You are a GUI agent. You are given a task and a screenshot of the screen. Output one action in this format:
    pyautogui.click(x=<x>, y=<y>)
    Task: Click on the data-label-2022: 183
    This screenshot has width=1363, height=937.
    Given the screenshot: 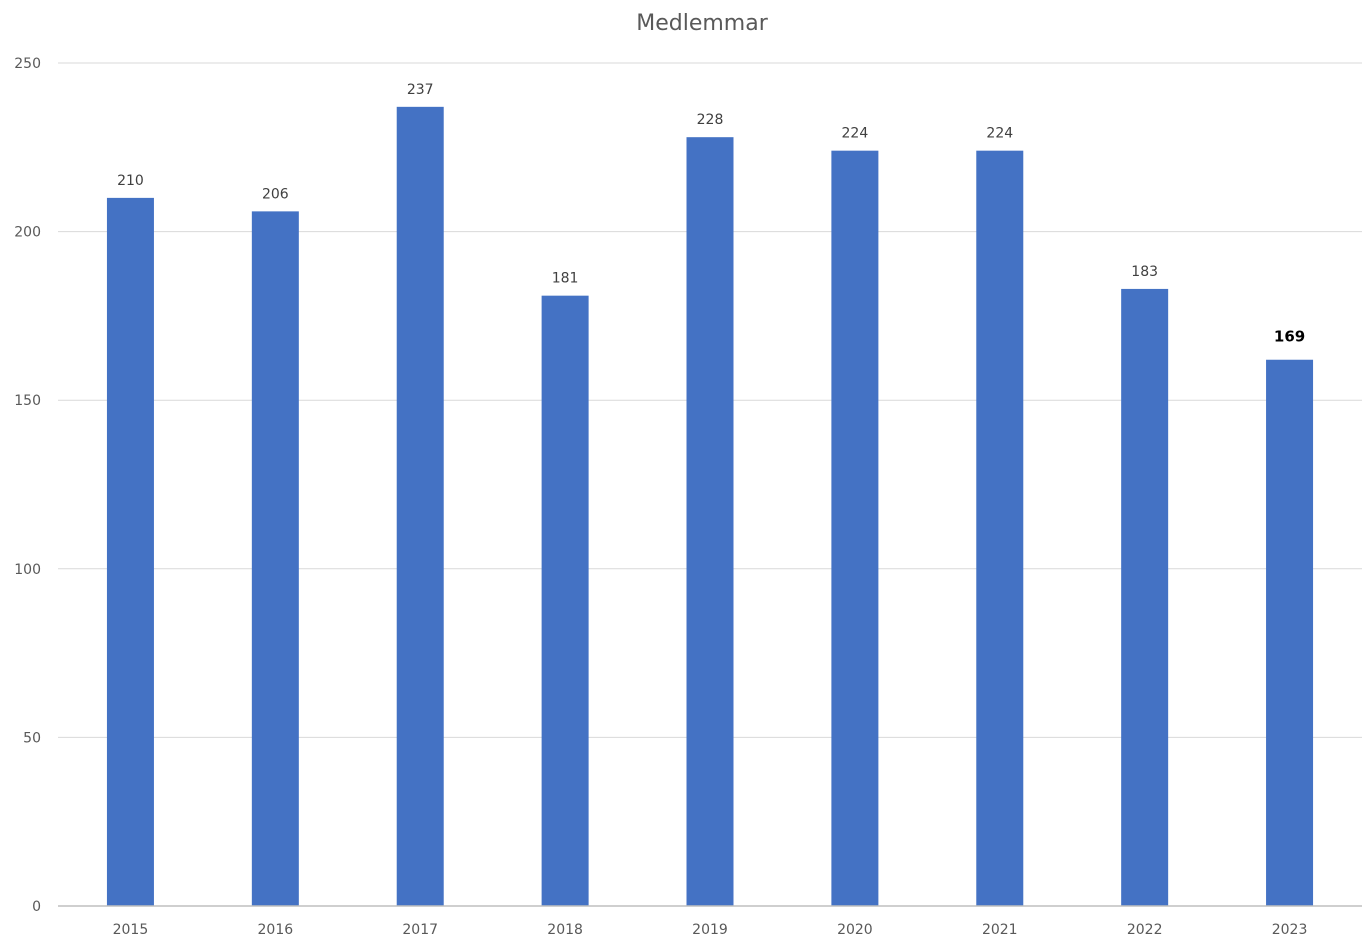 What is the action you would take?
    pyautogui.click(x=1144, y=272)
    